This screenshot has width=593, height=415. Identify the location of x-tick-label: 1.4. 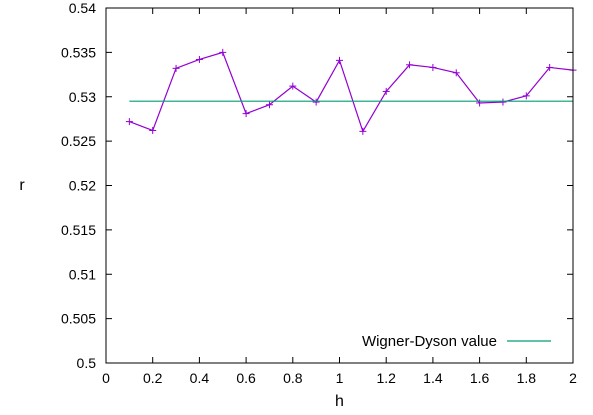
(433, 378).